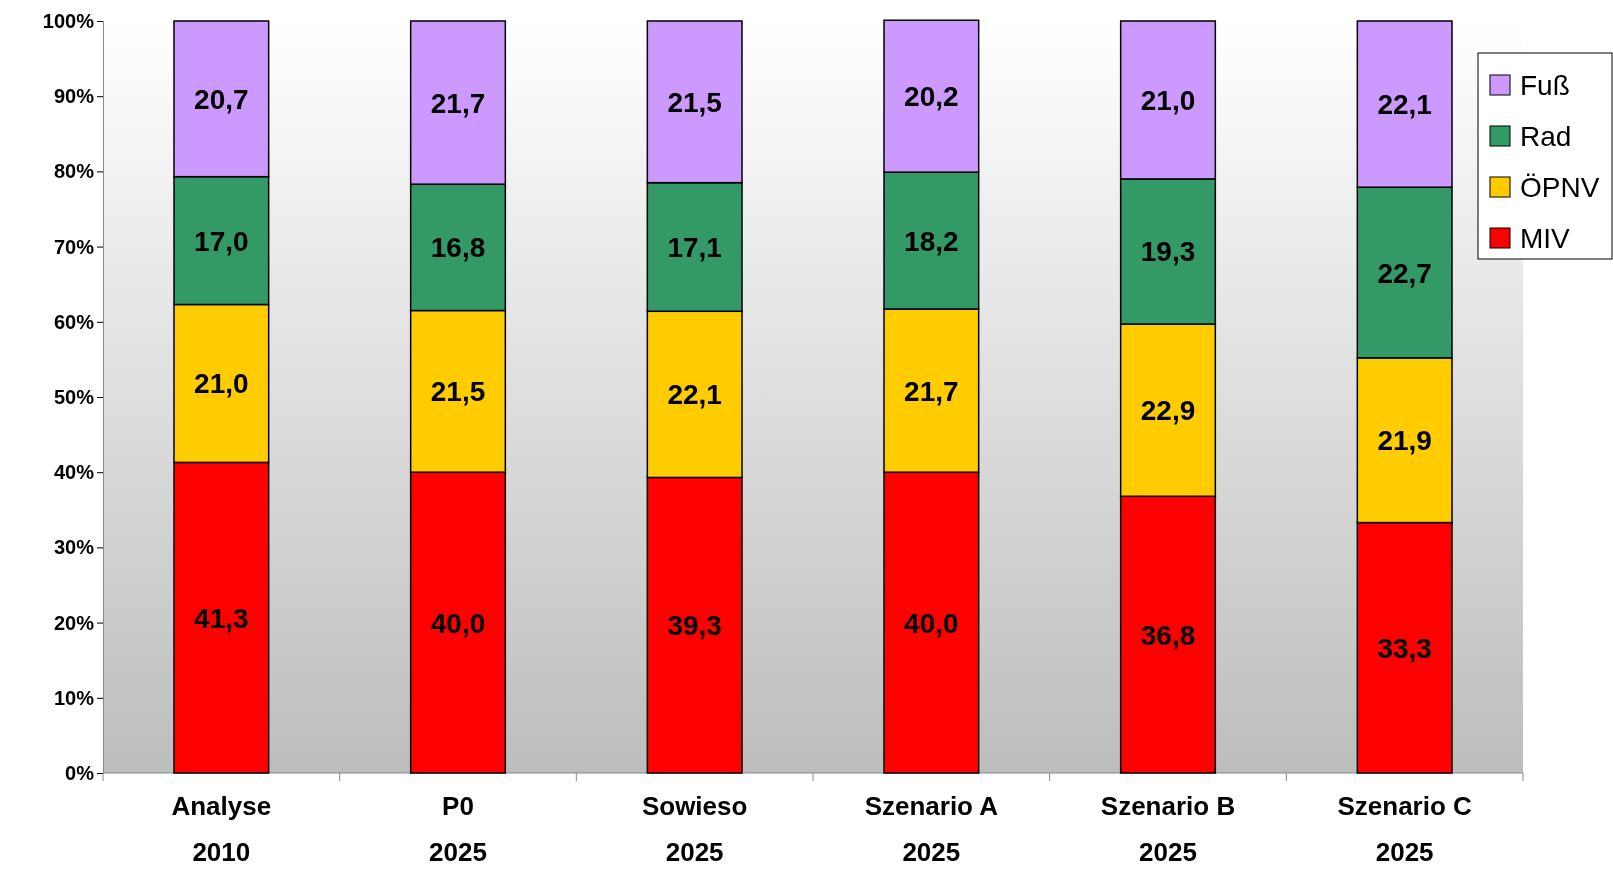 This screenshot has width=1613, height=889. I want to click on x-tick-label: Sowieso 2025, so click(694, 829).